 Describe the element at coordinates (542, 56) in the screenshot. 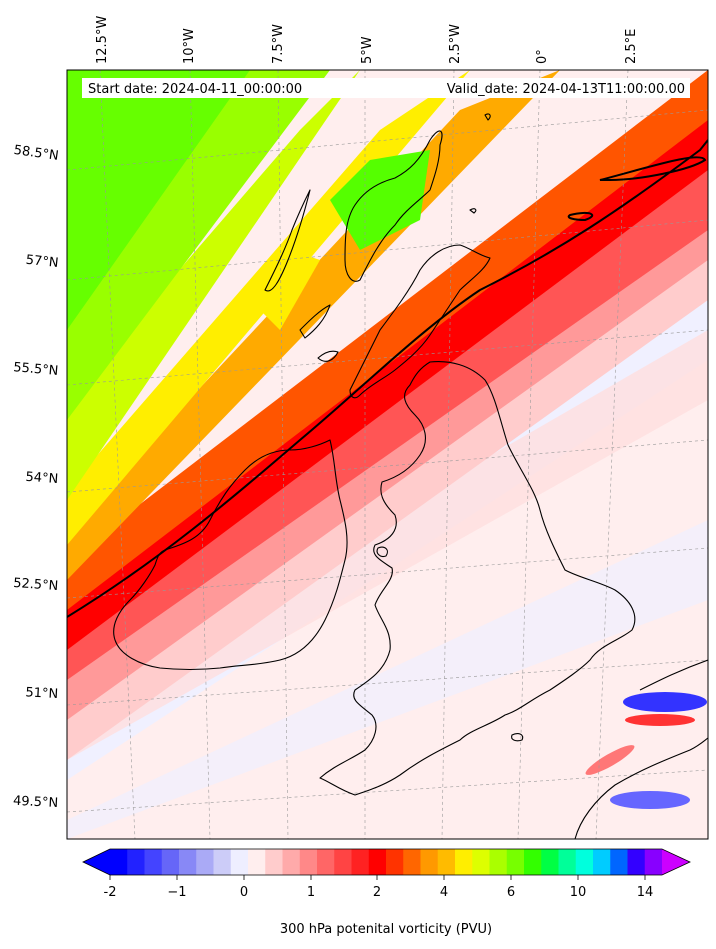

I see `lon-label-0: 0°` at that location.